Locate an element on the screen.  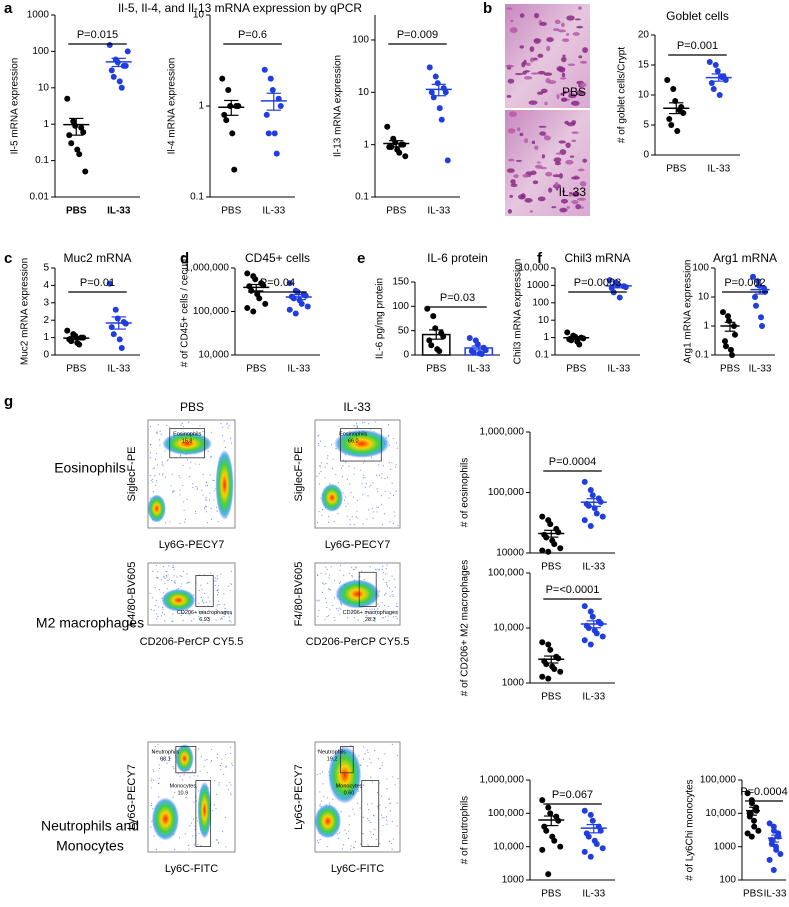
gate is located at coordinates (204, 591).